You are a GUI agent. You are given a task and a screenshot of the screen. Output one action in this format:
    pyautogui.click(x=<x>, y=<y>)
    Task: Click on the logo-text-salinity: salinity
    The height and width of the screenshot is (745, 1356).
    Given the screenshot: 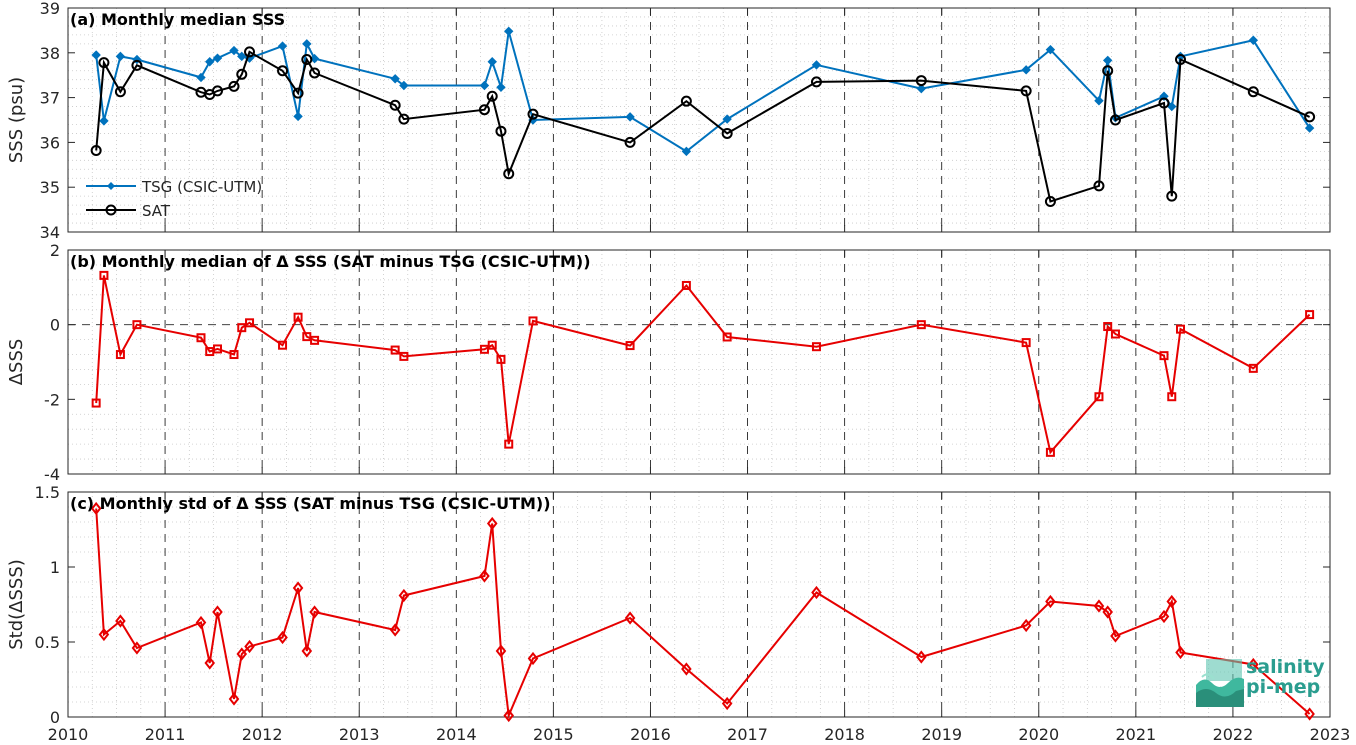 What is the action you would take?
    pyautogui.click(x=1285, y=667)
    